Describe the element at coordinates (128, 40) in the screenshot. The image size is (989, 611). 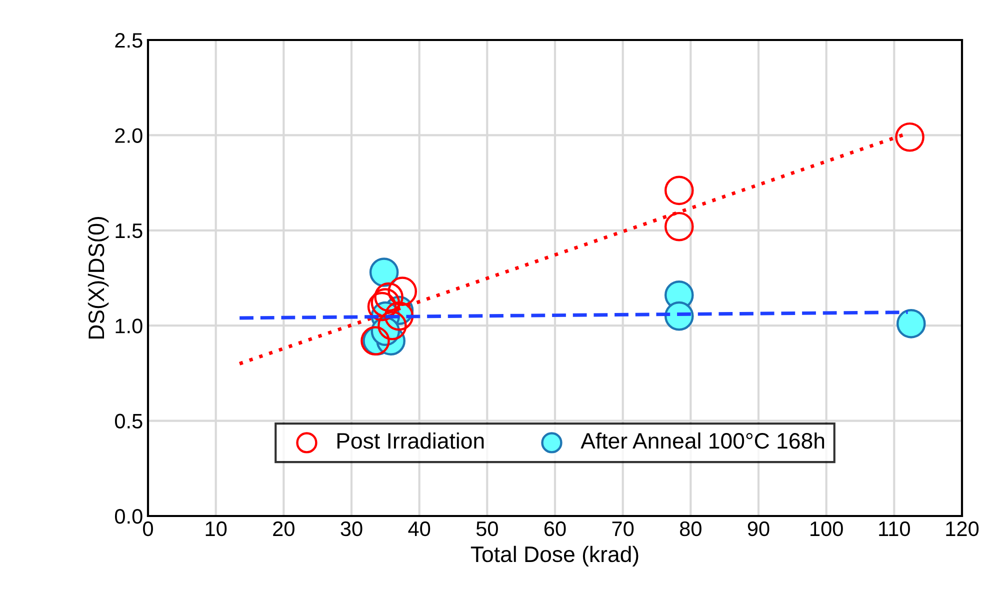
I see `y-tick-label: 2.5` at that location.